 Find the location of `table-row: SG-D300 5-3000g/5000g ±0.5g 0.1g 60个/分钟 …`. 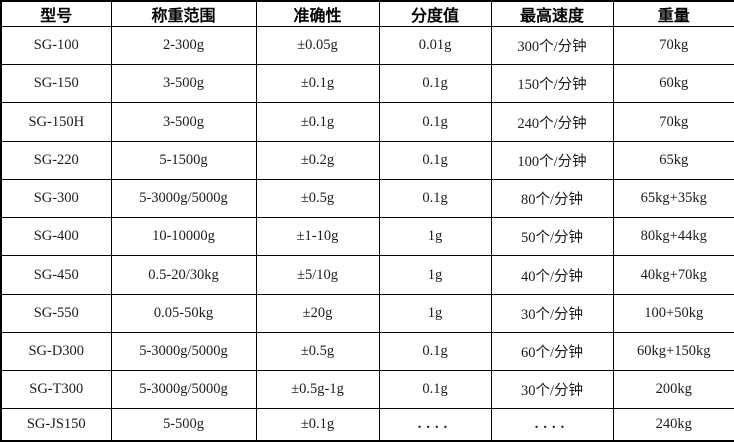

table-row: SG-D300 5-3000g/5000g ±0.5g 0.1g 60个/分钟 … is located at coordinates (367, 351).